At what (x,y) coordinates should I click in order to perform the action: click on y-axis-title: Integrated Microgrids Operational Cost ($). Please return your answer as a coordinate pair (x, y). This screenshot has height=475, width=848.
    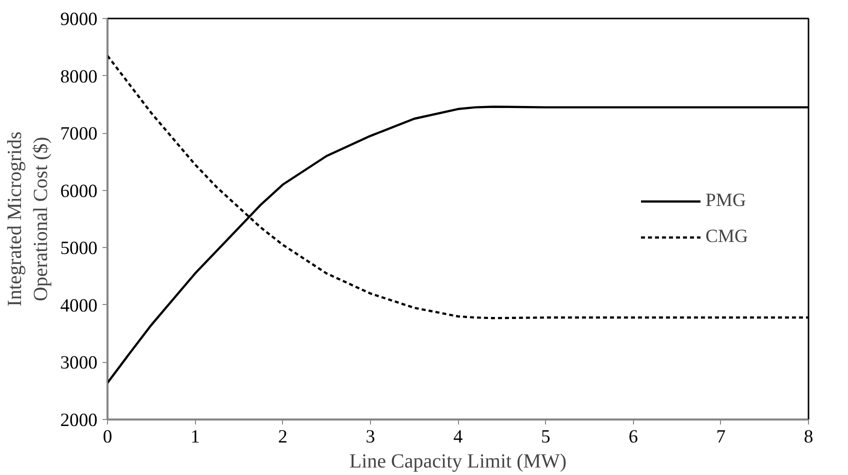
    Looking at the image, I should click on (28, 218).